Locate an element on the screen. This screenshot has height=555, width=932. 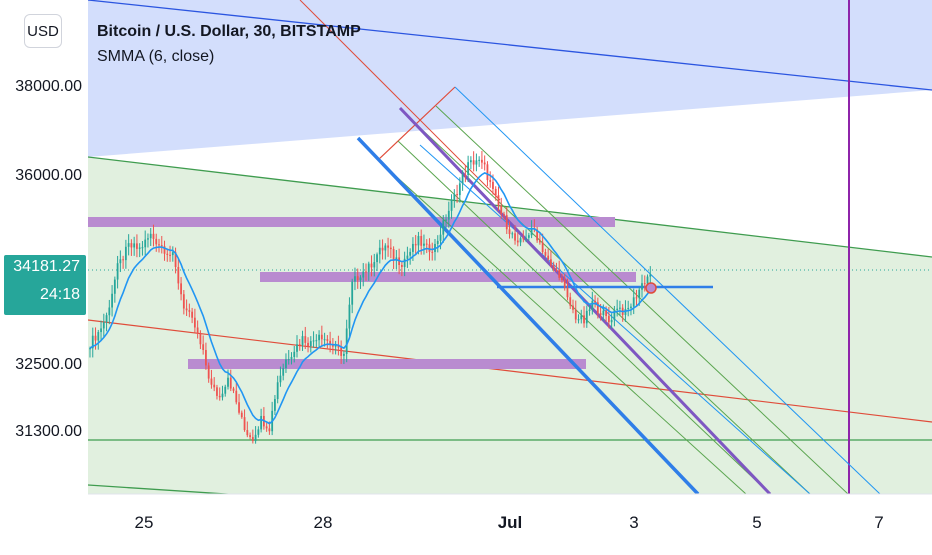
currency-button: USD is located at coordinates (43, 31).